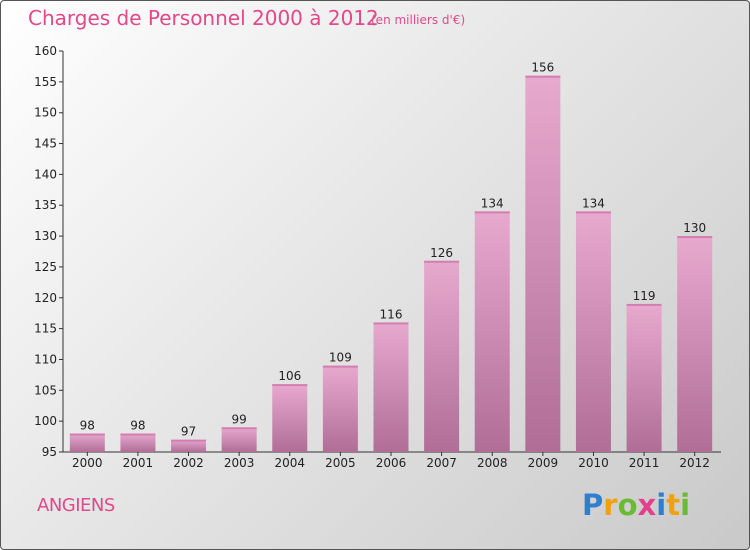 Image resolution: width=750 pixels, height=550 pixels. I want to click on x-tick-label: 2005, so click(340, 463).